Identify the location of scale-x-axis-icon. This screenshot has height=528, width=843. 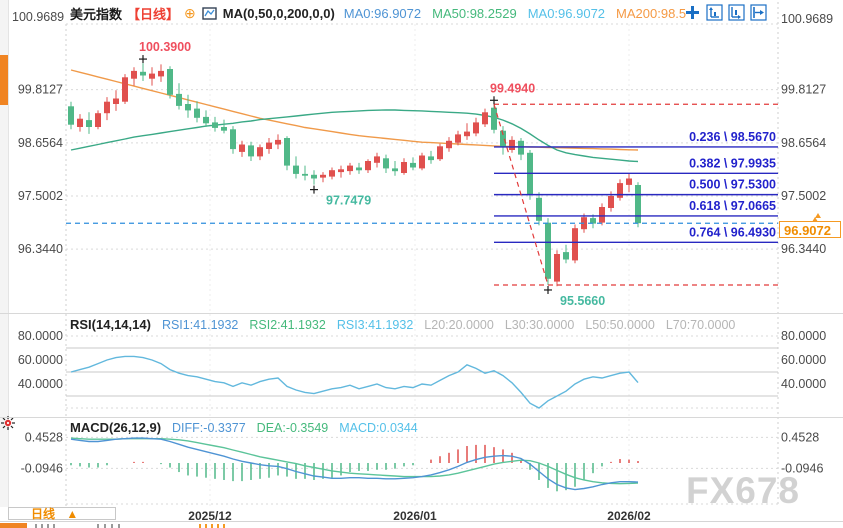
(736, 12).